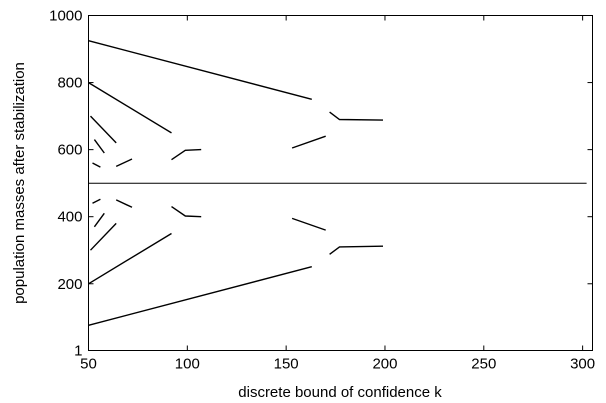  What do you see at coordinates (483, 364) in the screenshot?
I see `x-tick-label: 250` at bounding box center [483, 364].